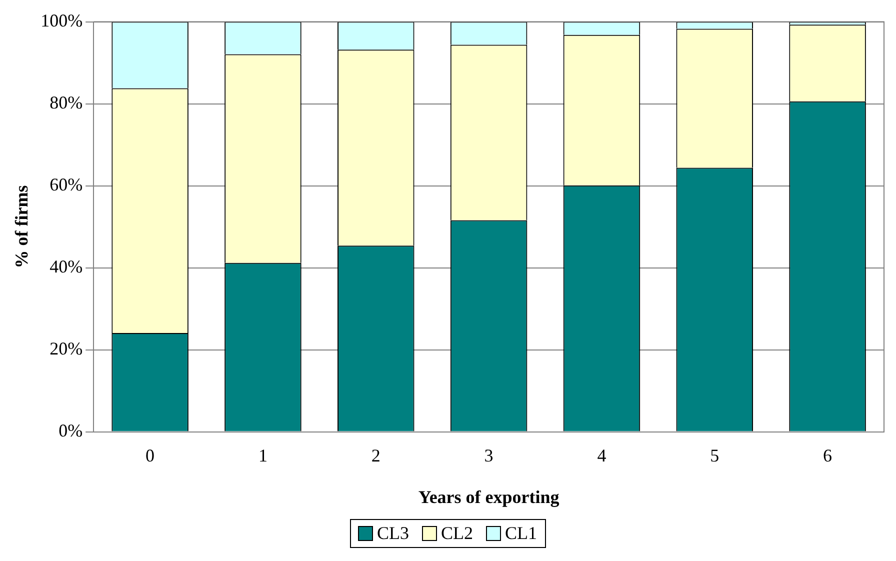 The image size is (896, 561). Describe the element at coordinates (21, 226) in the screenshot. I see `y-axis-title: % of firms` at that location.